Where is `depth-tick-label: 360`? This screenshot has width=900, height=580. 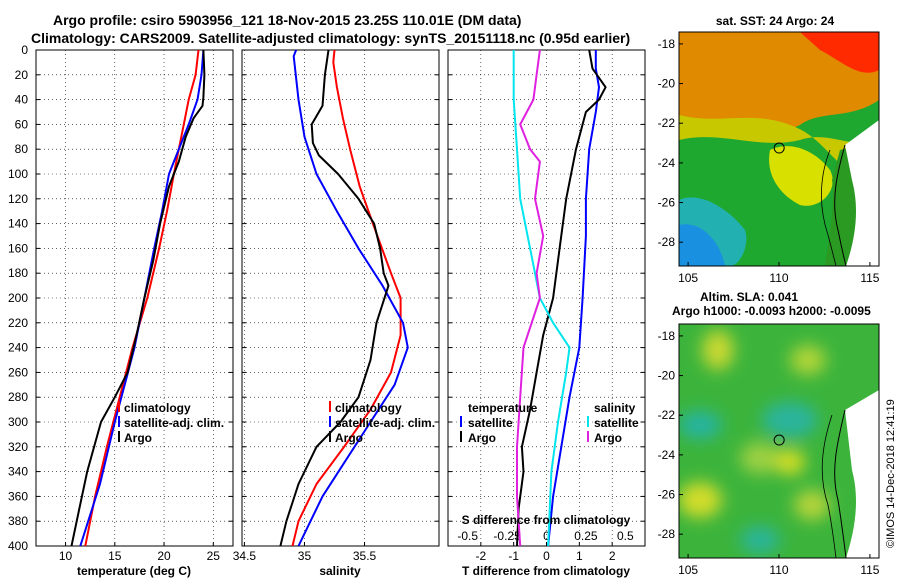
depth-tick-label: 360 is located at coordinates (18, 496).